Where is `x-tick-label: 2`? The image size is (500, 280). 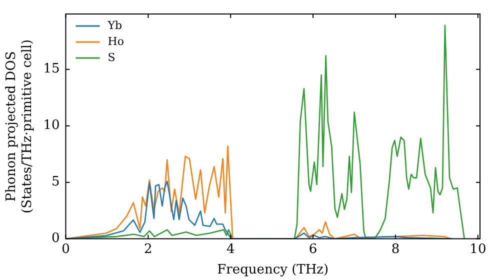 x-tick-label: 2 is located at coordinates (148, 249).